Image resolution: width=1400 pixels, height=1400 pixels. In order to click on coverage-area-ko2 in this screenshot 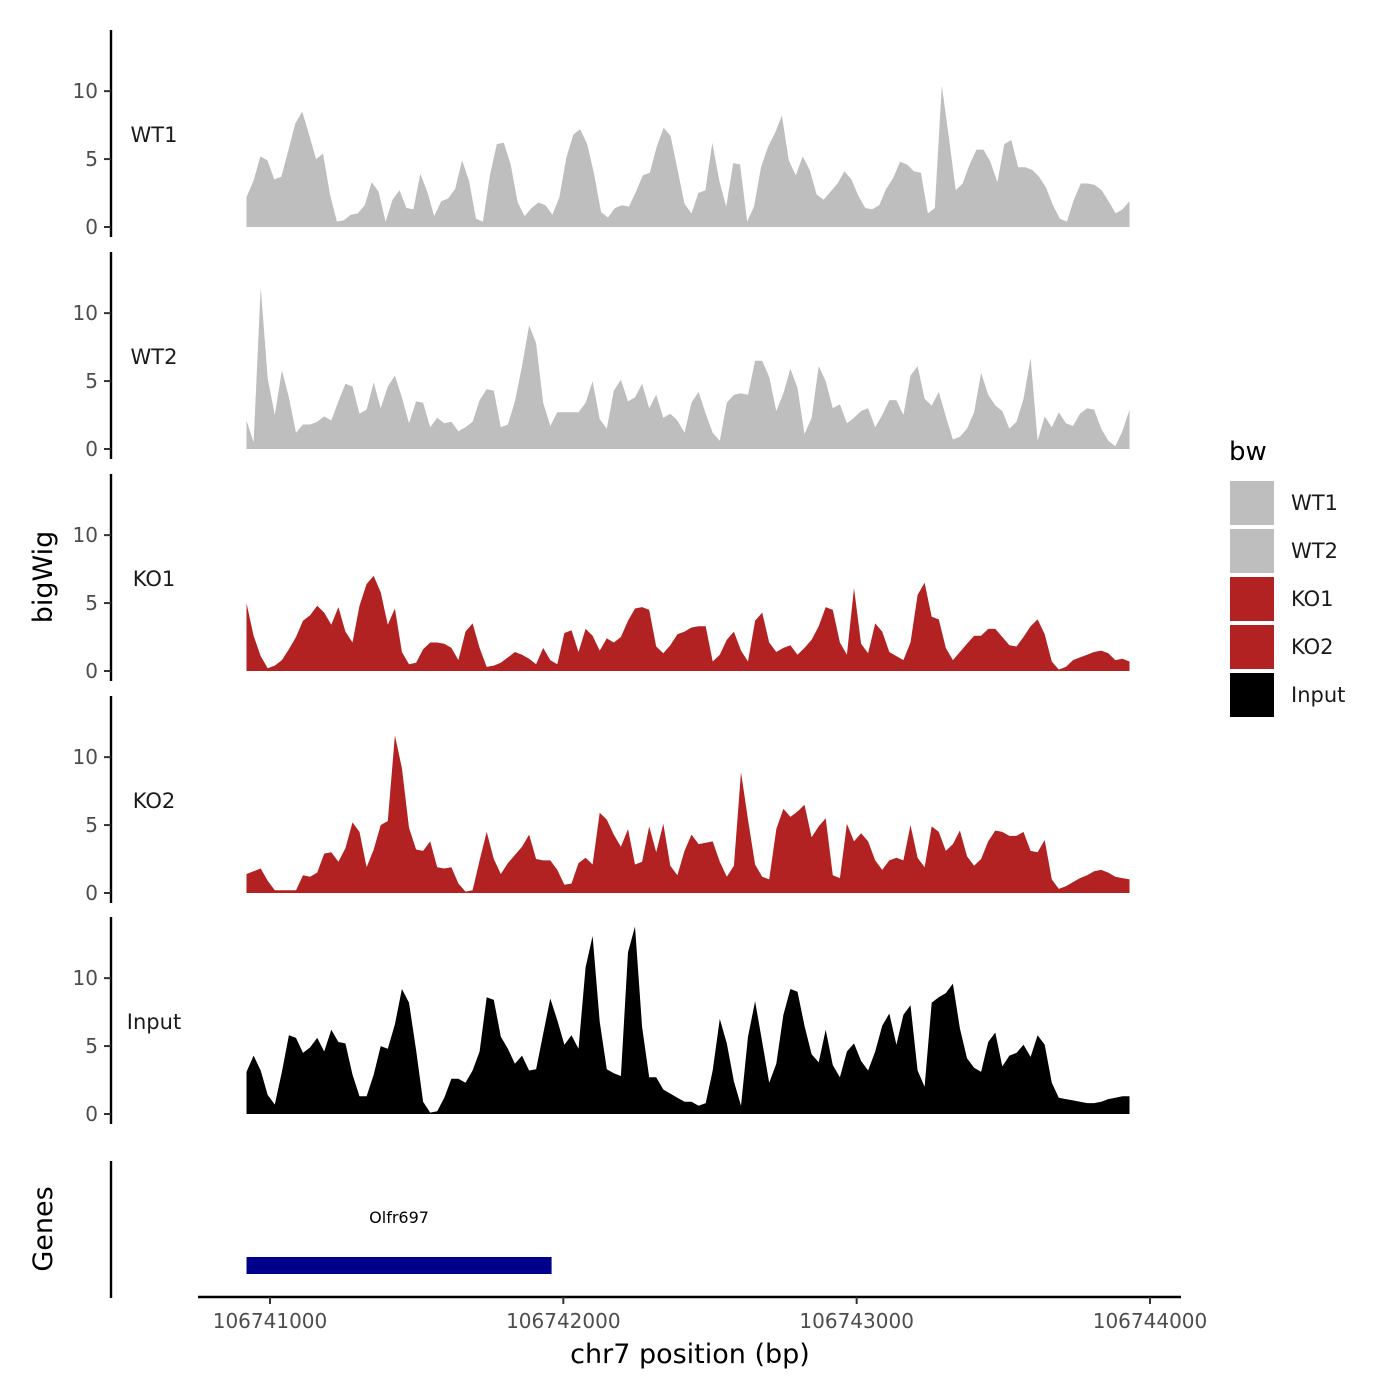, I will do `click(688, 814)`.